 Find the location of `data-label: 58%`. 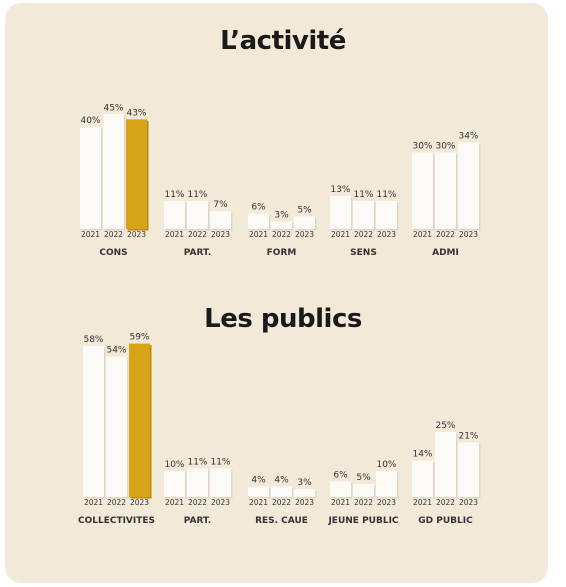

data-label: 58% is located at coordinates (93, 340).